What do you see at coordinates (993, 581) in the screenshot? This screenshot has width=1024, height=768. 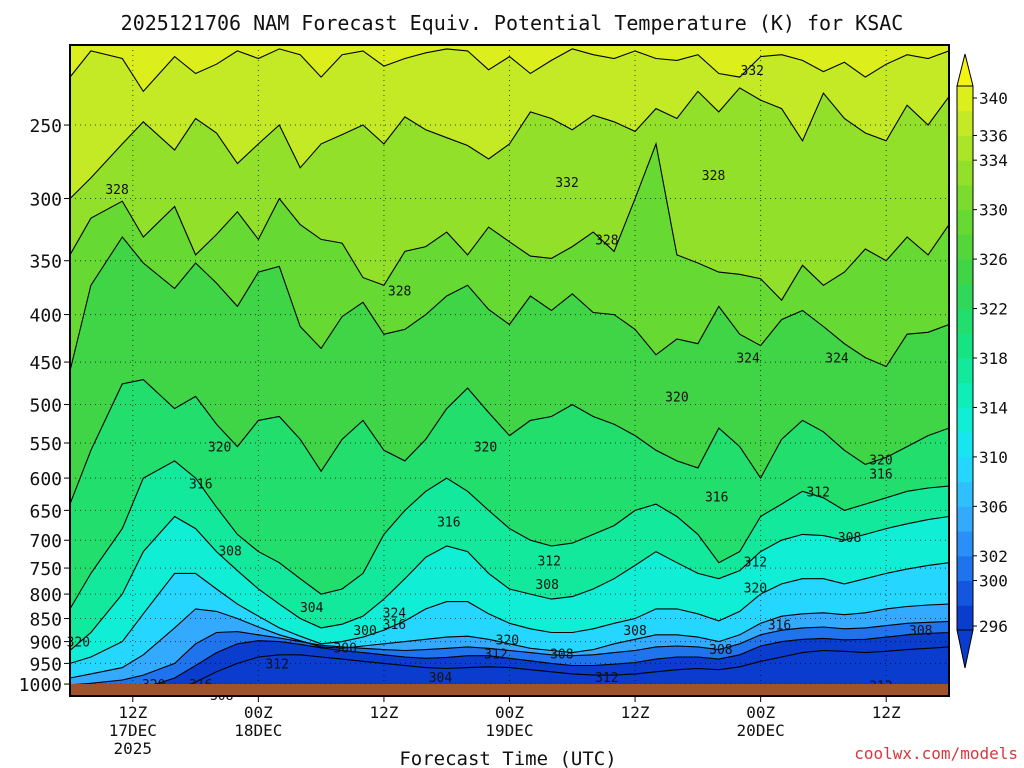 I see `colorbar-label: 300` at bounding box center [993, 581].